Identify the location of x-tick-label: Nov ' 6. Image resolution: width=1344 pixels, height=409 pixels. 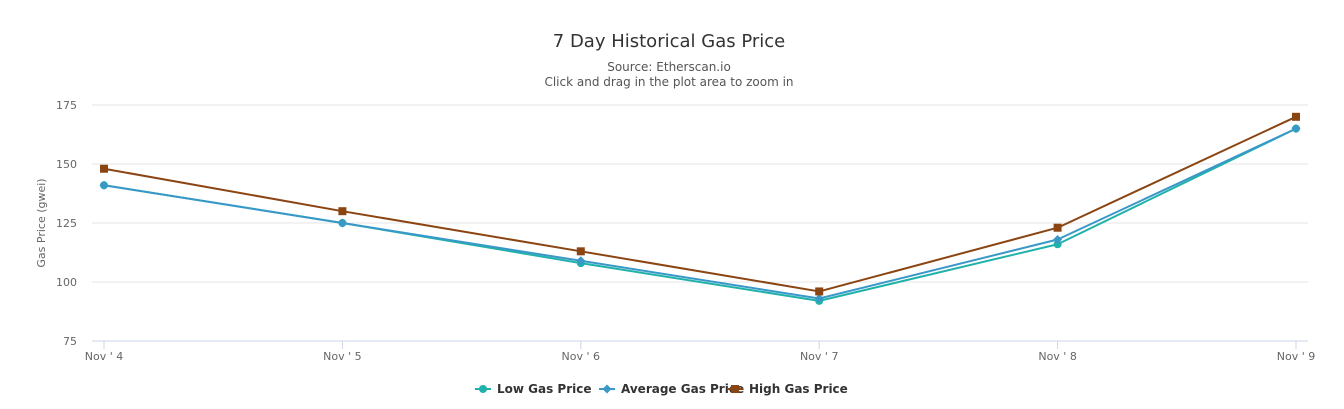
(581, 356).